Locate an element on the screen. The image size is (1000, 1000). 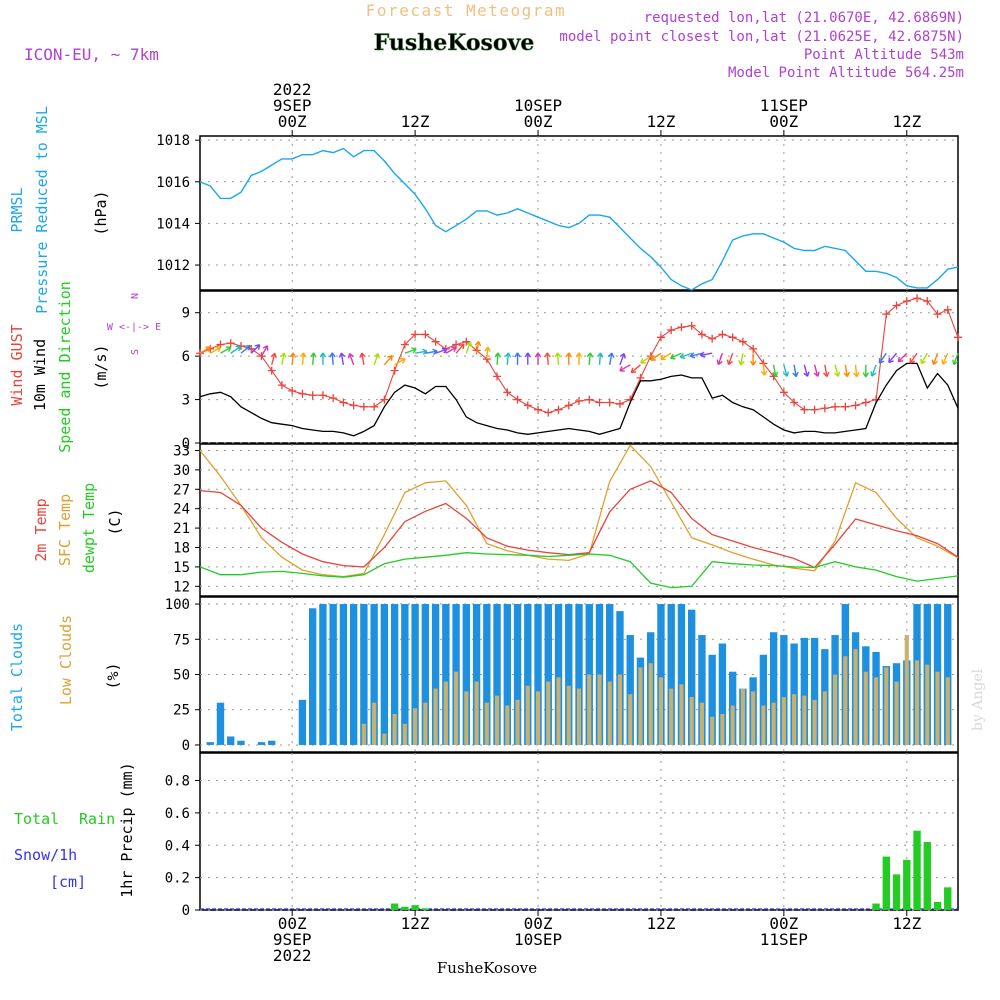
wind-speed-line is located at coordinates (579, 399).